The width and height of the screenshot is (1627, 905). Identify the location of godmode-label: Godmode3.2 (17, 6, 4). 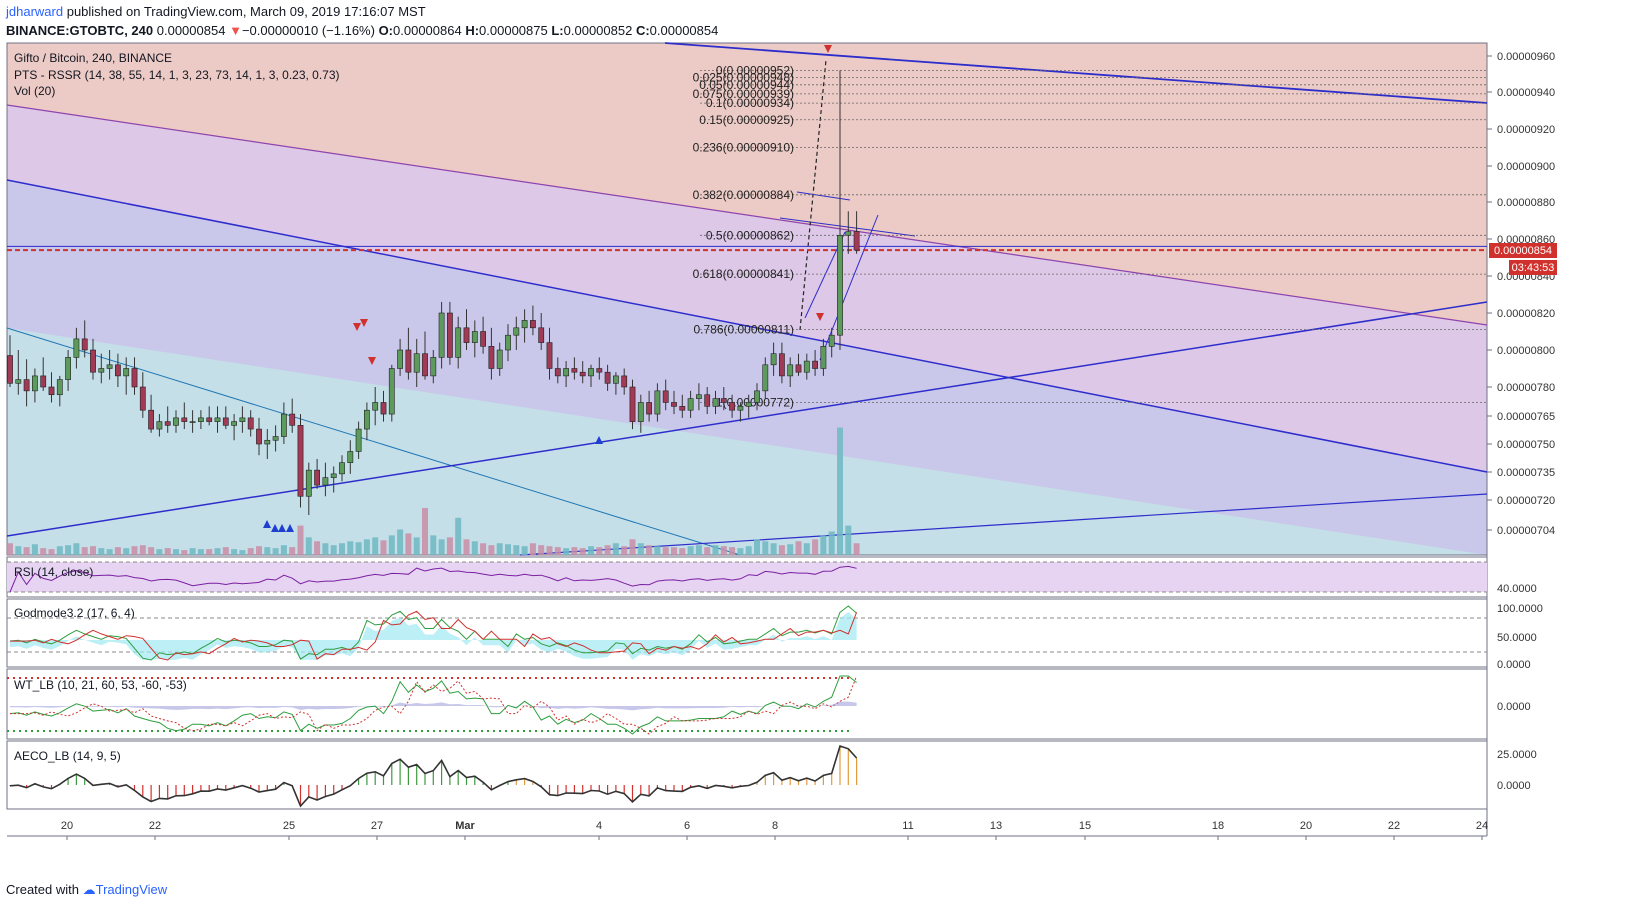
(74, 613).